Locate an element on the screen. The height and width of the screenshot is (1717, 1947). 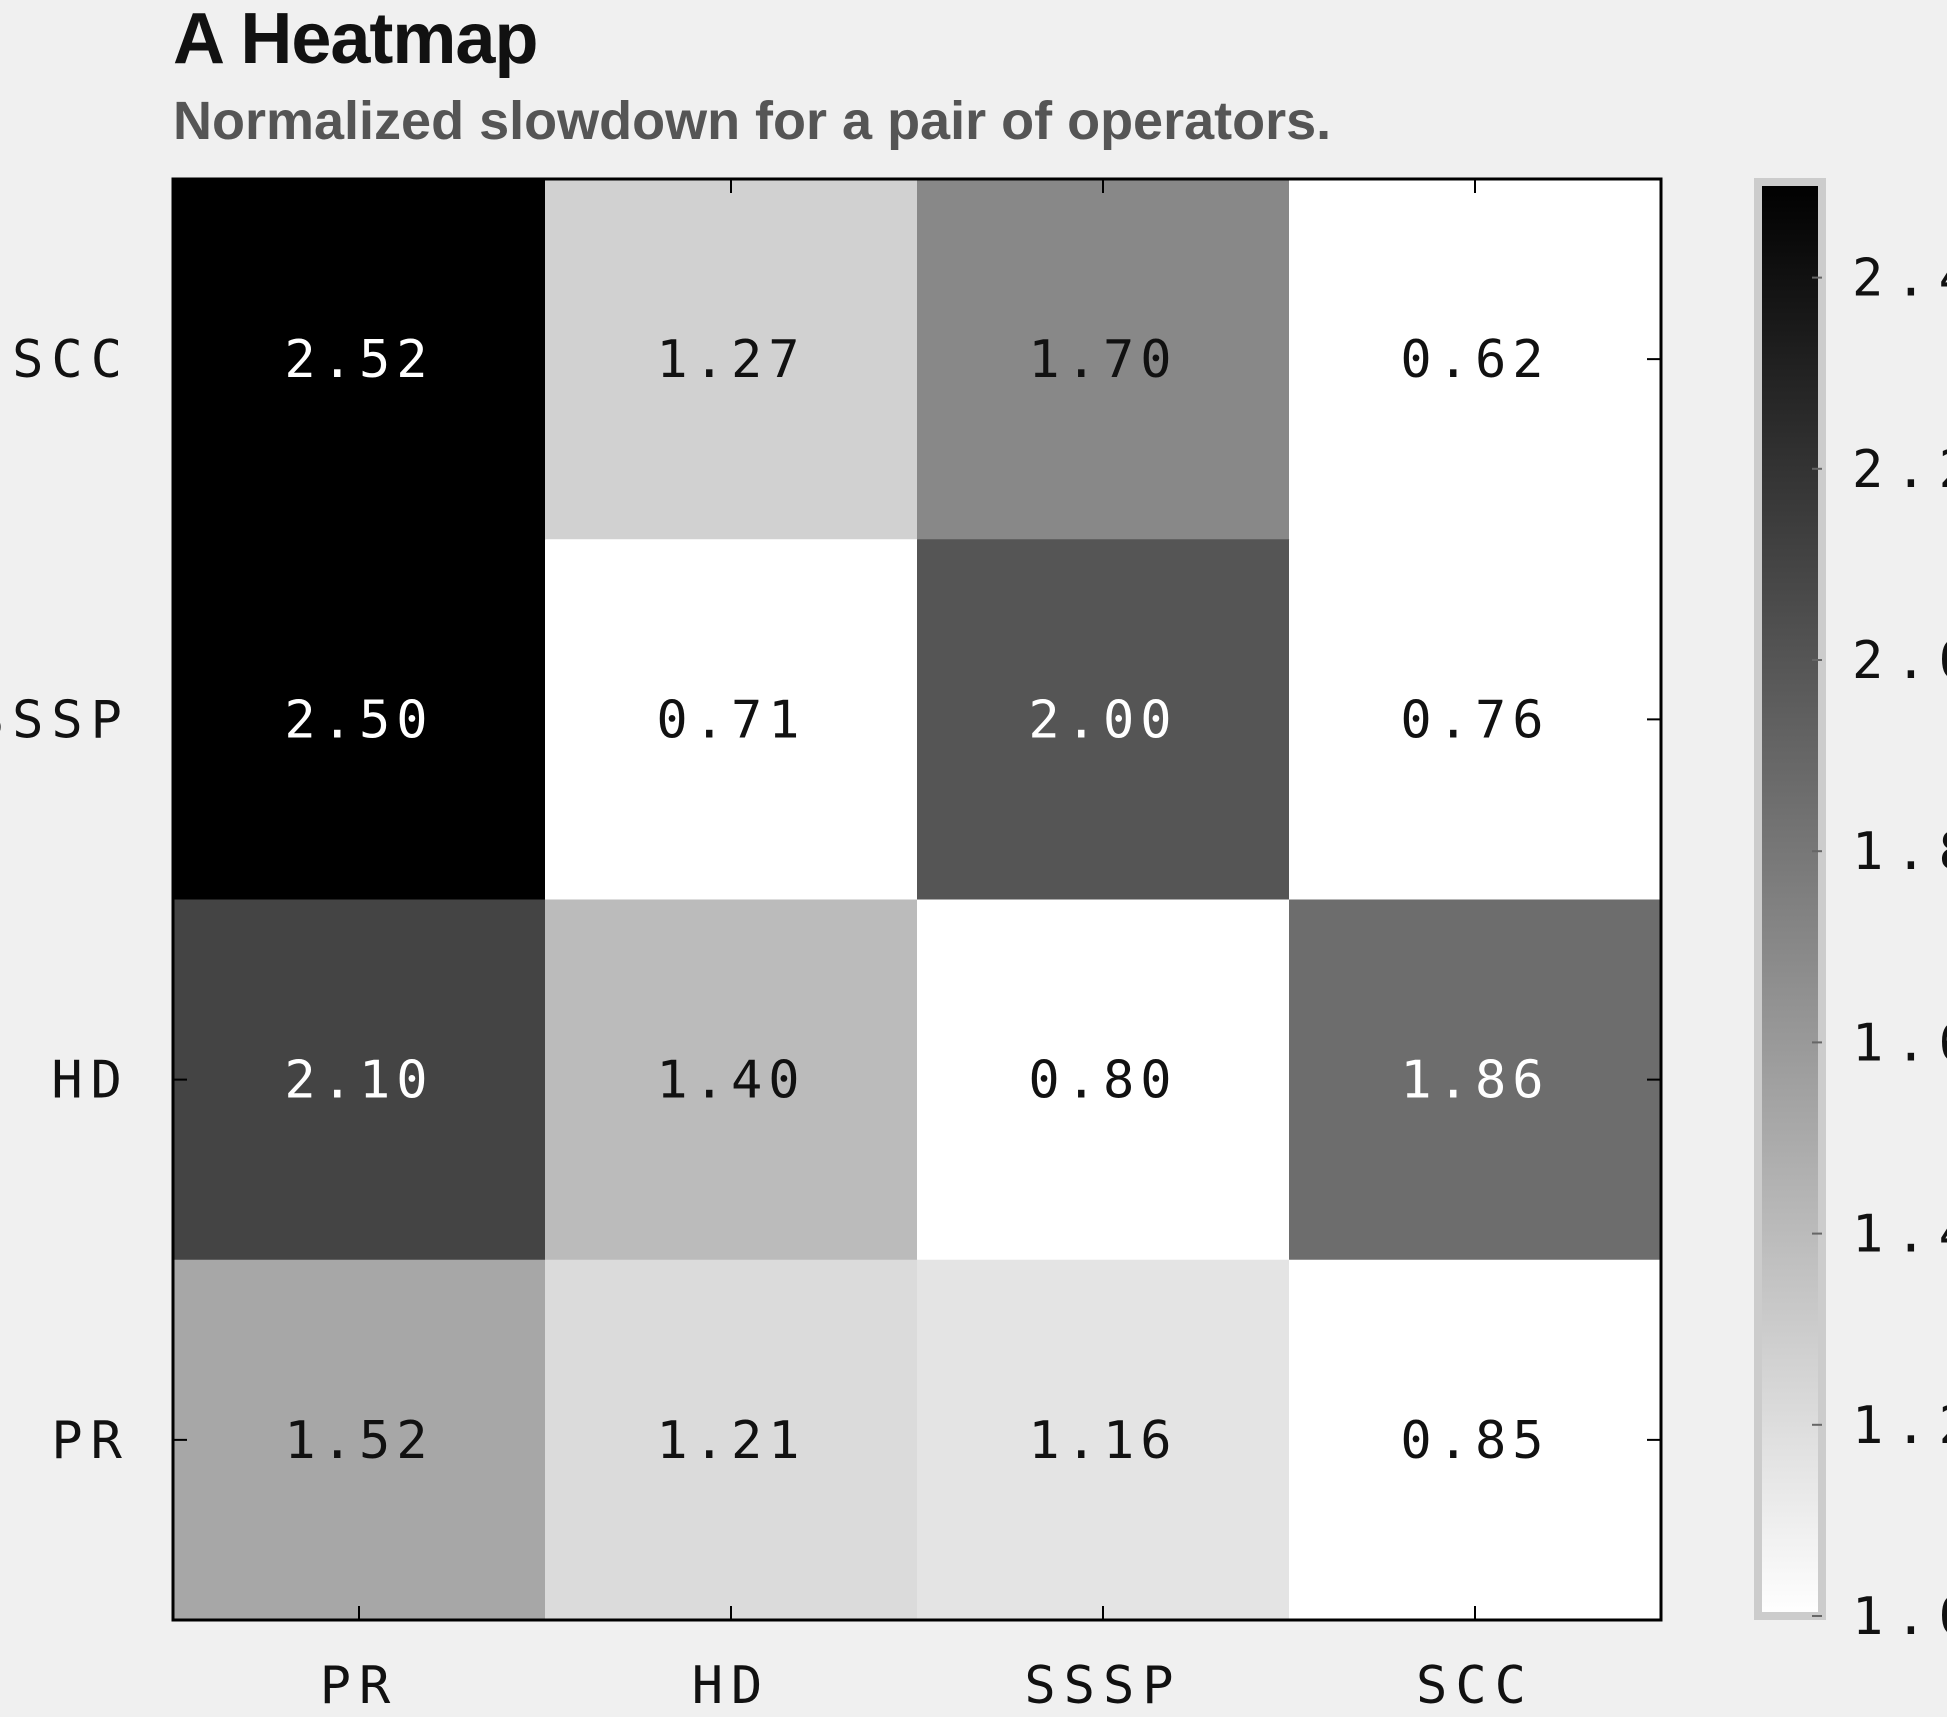
y-tick-label: PR is located at coordinates (90, 1441).